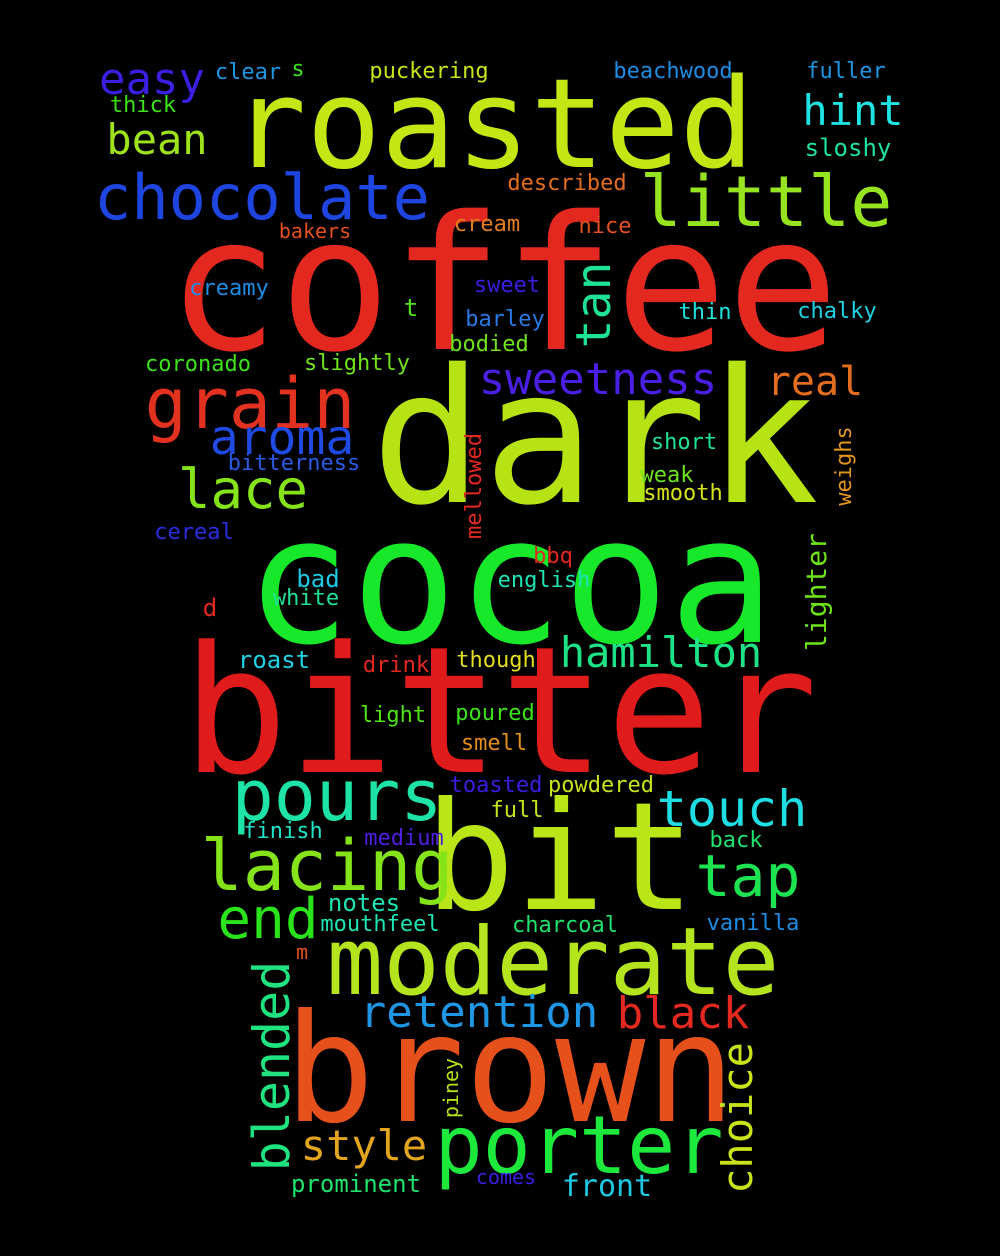  Describe the element at coordinates (306, 598) in the screenshot. I see `word-white: white` at that location.